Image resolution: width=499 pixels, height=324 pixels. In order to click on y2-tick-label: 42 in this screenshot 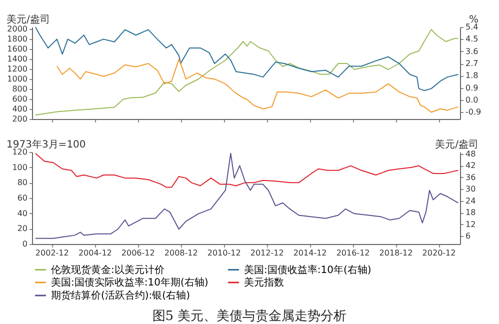, I will do `click(471, 165)`.